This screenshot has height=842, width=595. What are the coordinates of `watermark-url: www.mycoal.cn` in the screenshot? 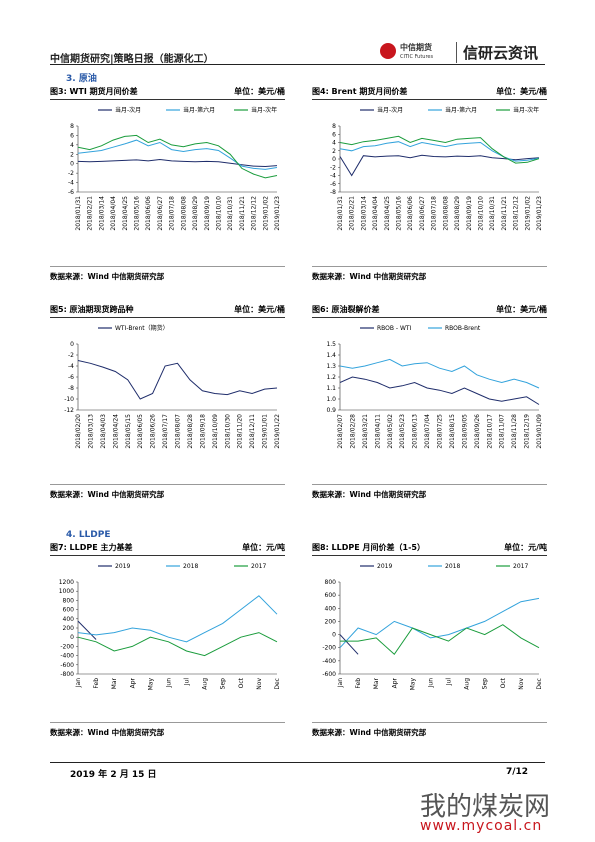 It's located at (481, 826).